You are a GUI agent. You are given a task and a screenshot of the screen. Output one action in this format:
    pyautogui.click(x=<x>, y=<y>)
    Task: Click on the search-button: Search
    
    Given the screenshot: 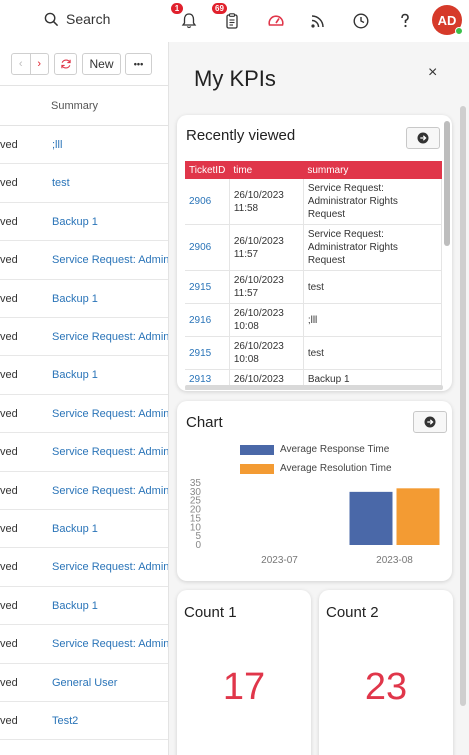 What is the action you would take?
    pyautogui.click(x=77, y=19)
    